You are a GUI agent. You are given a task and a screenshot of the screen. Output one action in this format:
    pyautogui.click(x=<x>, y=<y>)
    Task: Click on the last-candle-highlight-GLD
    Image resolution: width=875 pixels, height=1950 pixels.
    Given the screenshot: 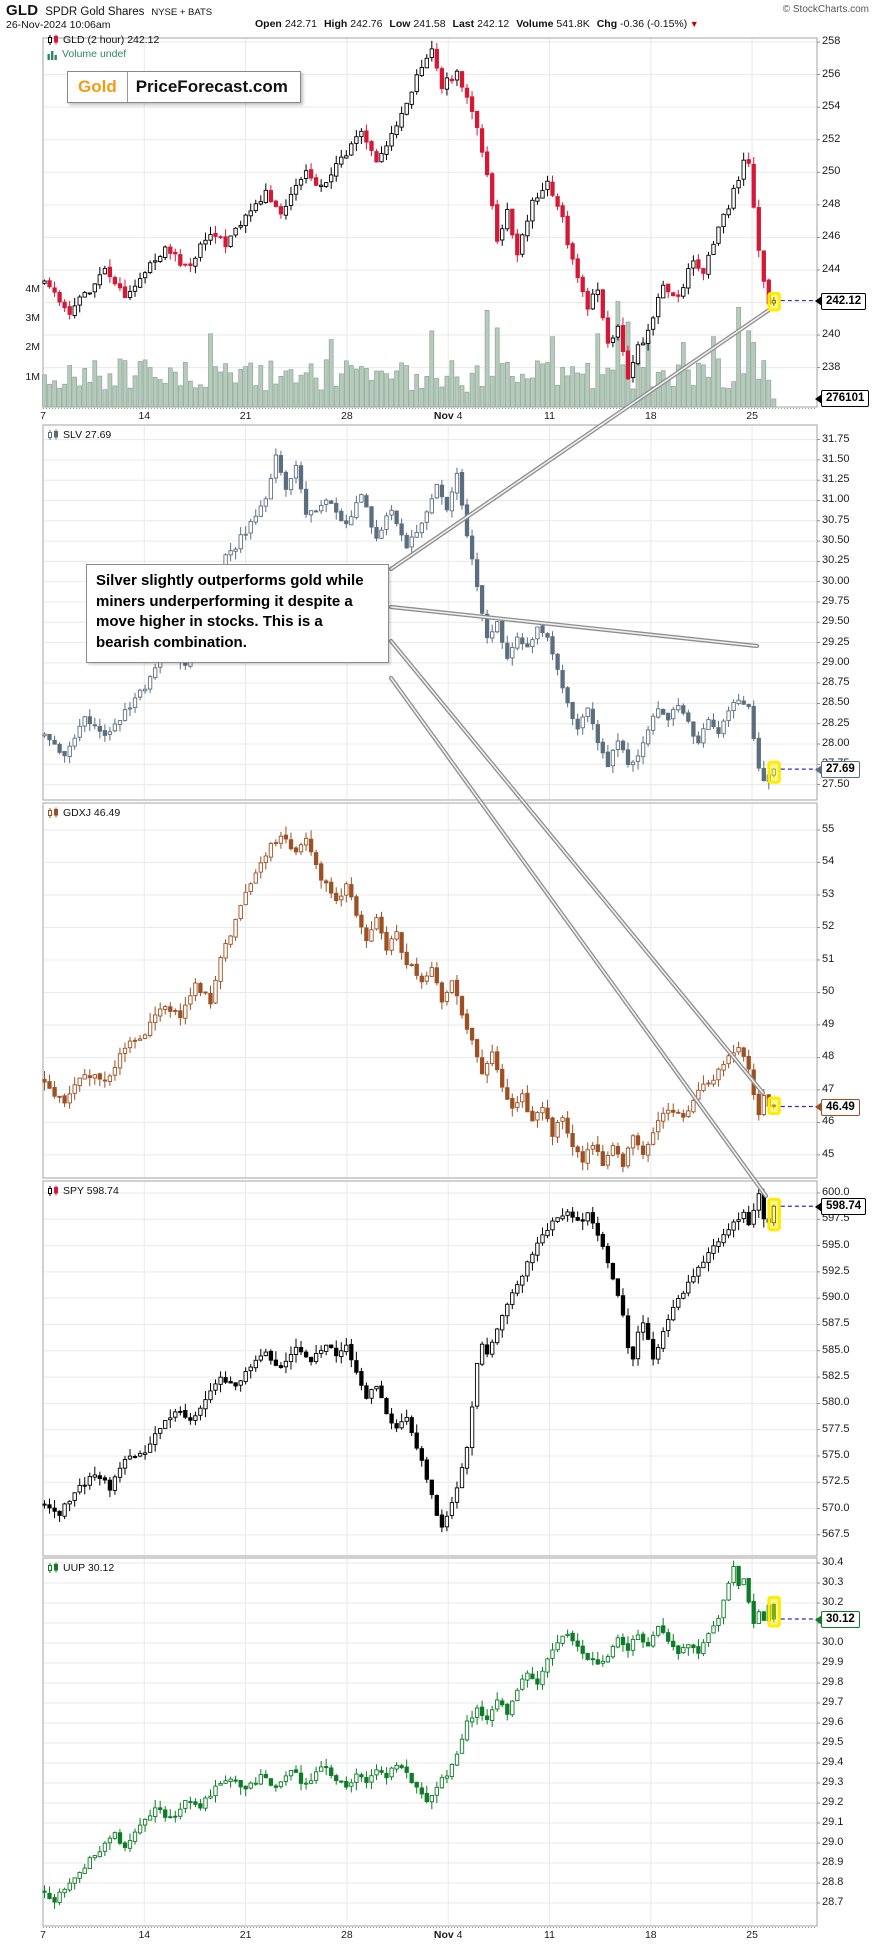 What is the action you would take?
    pyautogui.click(x=774, y=302)
    